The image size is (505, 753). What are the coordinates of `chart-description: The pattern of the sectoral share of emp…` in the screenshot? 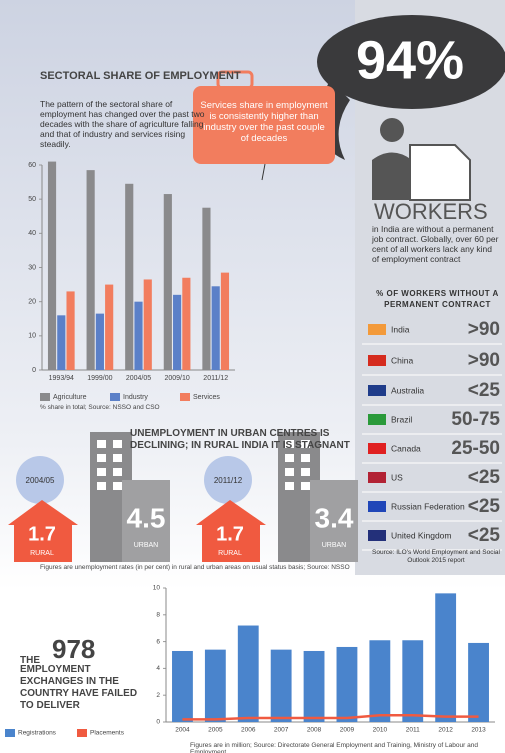 It's located at (122, 124).